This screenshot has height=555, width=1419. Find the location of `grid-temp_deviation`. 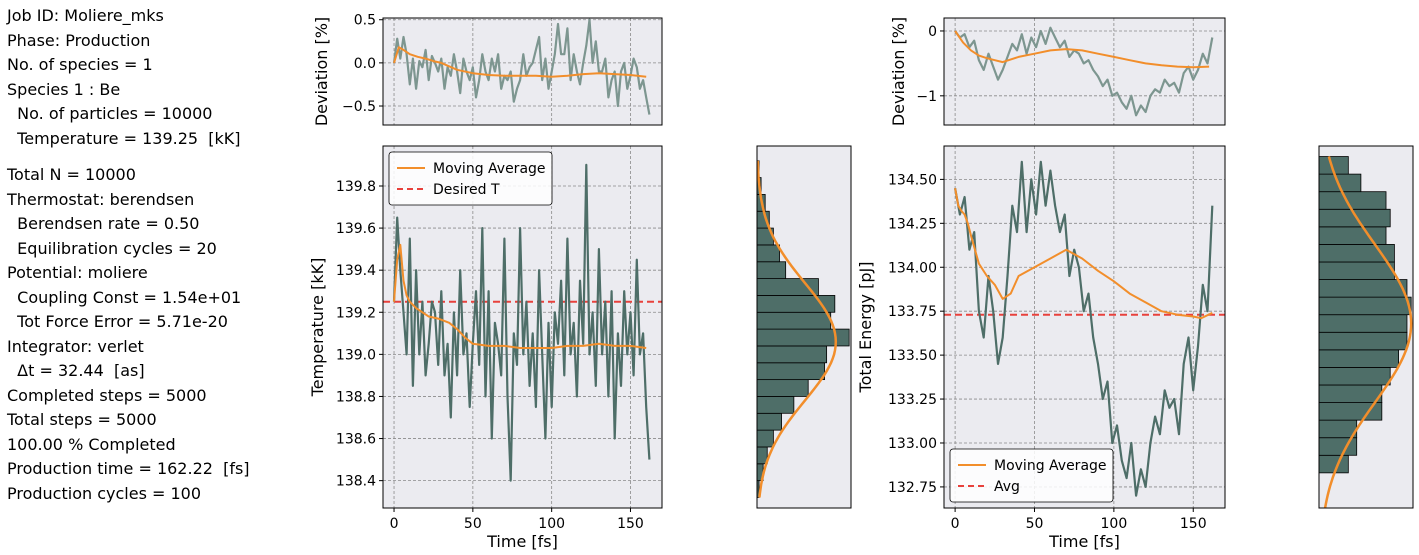

grid-temp_deviation is located at coordinates (522, 71).